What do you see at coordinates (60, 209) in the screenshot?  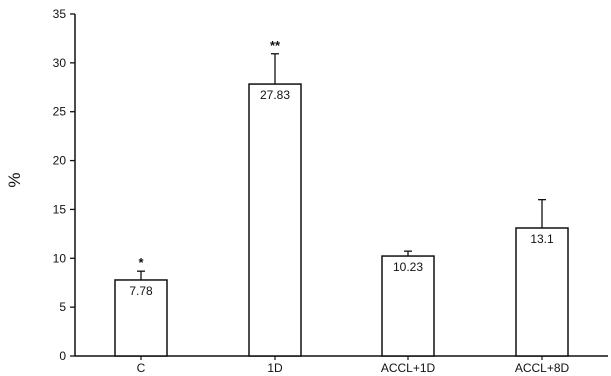 I see `y-tick-label: 15` at bounding box center [60, 209].